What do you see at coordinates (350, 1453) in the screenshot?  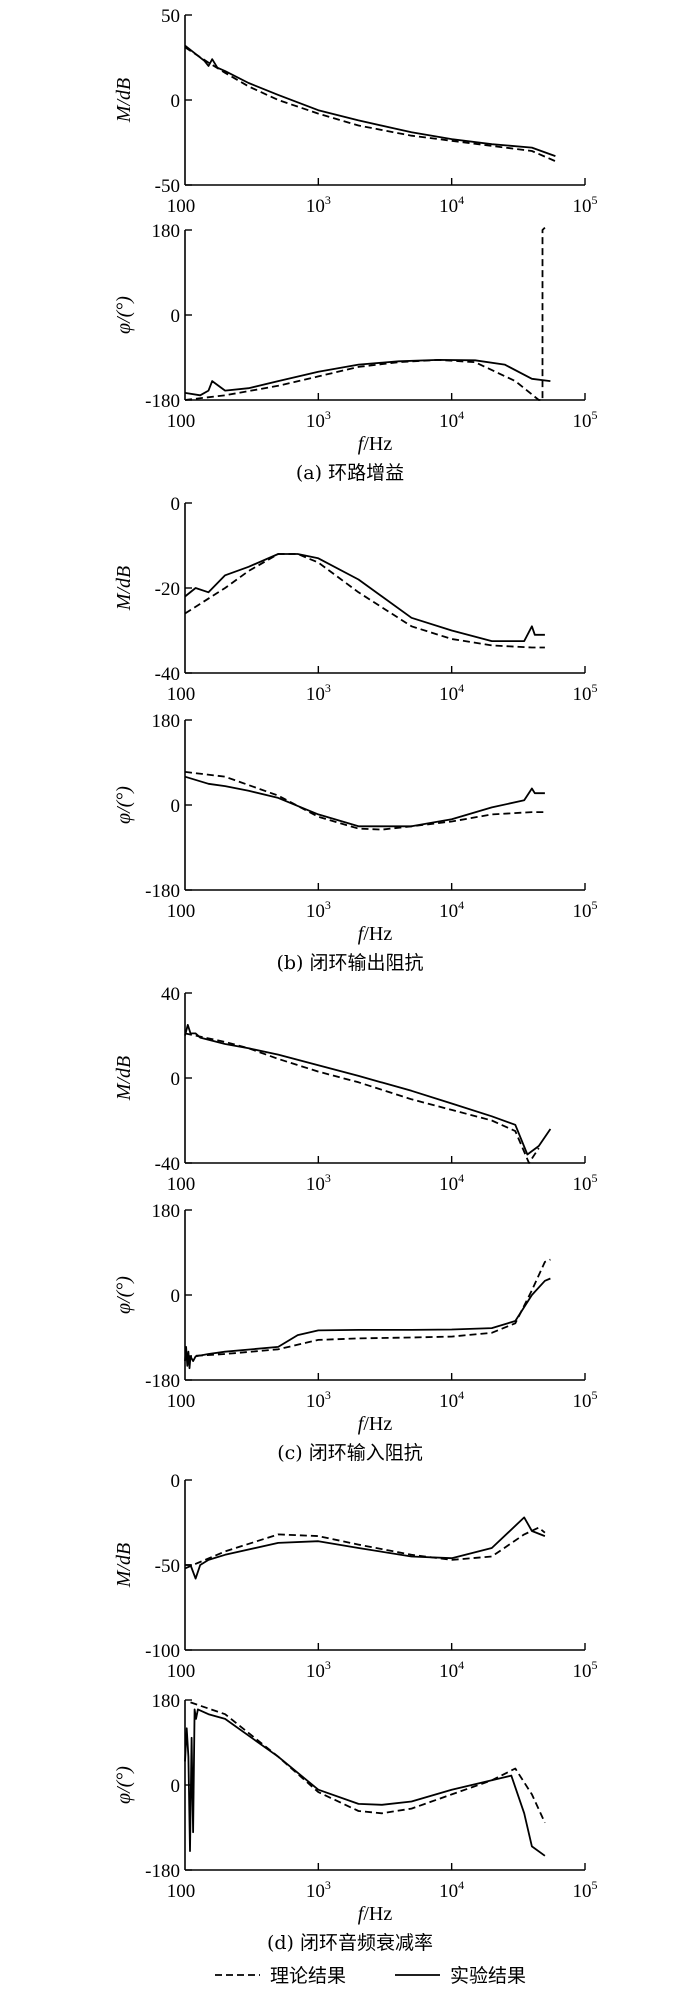 I see `panel-caption: (c) 闭环输入阻抗` at bounding box center [350, 1453].